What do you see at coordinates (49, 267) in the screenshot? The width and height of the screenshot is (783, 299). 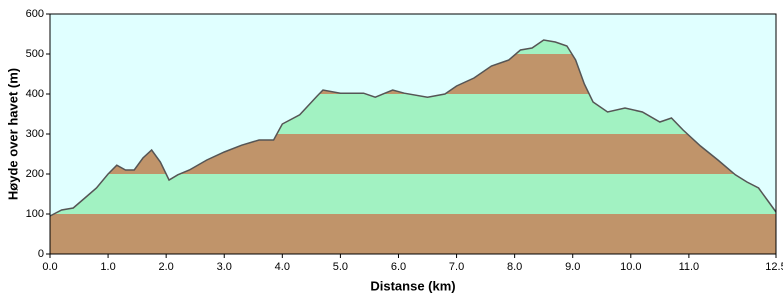 I see `x-tick-label: 0.0` at bounding box center [49, 267].